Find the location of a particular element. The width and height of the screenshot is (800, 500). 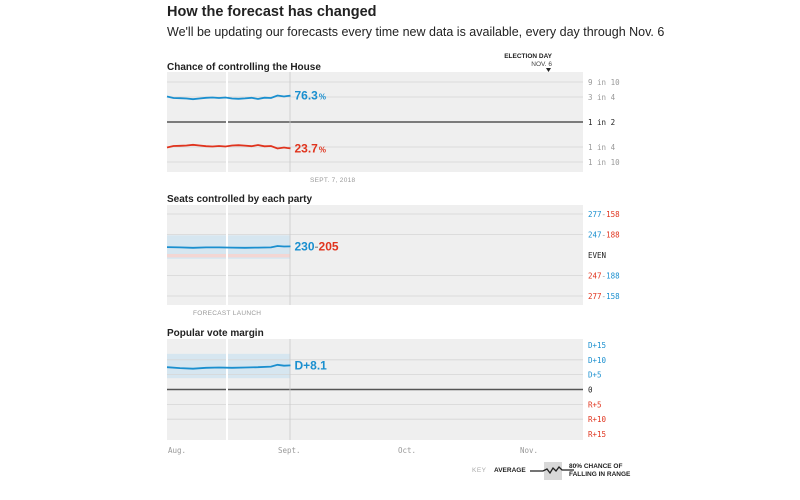

y-tick-chance-0: 9 in 10 is located at coordinates (604, 82).